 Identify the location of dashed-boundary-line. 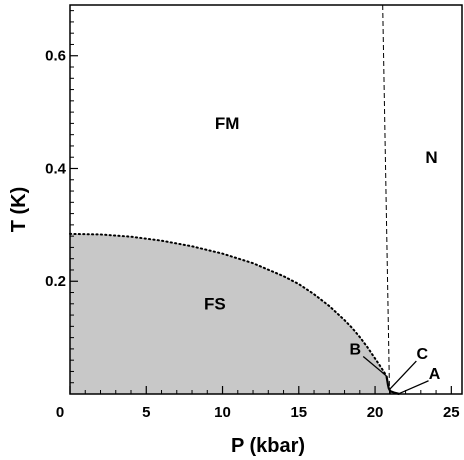
(386, 199).